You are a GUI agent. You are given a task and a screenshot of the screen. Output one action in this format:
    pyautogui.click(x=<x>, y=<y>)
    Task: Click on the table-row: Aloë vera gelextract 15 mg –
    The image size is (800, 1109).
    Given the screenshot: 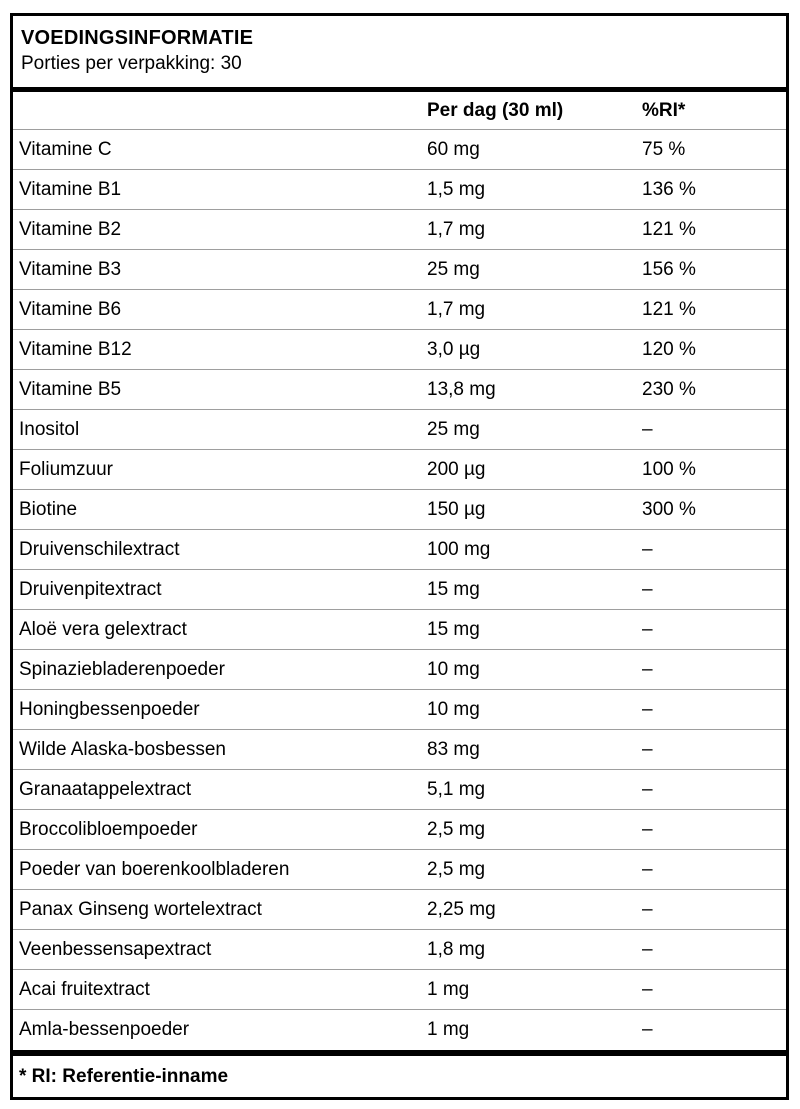 What is the action you would take?
    pyautogui.click(x=399, y=630)
    